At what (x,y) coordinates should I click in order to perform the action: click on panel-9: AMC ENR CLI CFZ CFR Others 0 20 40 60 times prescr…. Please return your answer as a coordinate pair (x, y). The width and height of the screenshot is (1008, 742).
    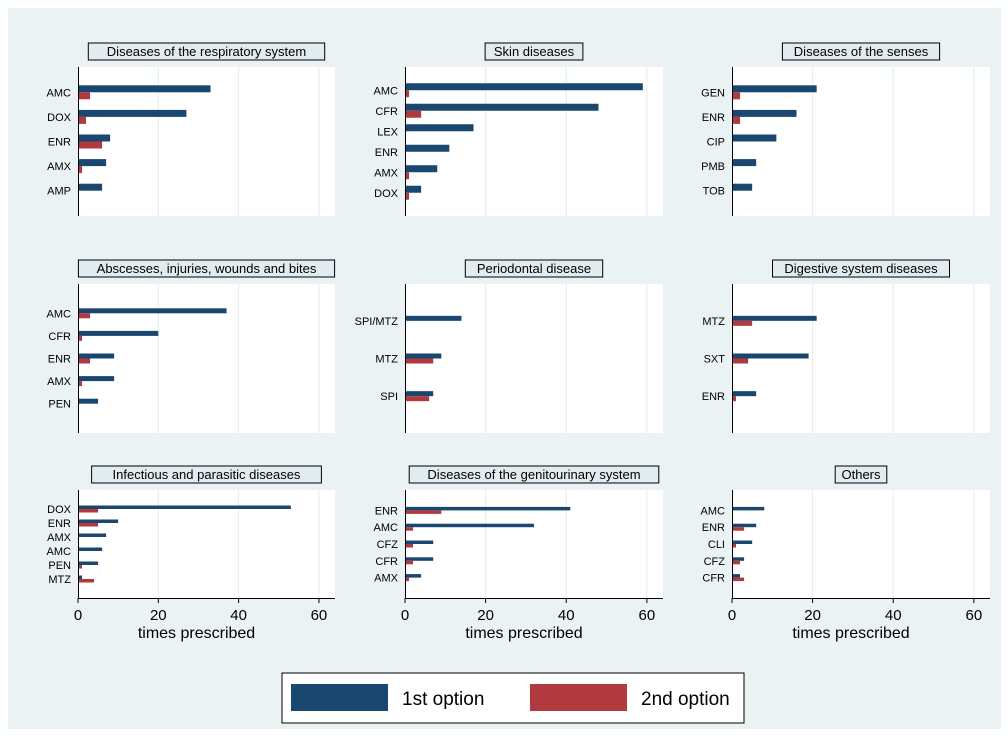
    Looking at the image, I should click on (845, 553).